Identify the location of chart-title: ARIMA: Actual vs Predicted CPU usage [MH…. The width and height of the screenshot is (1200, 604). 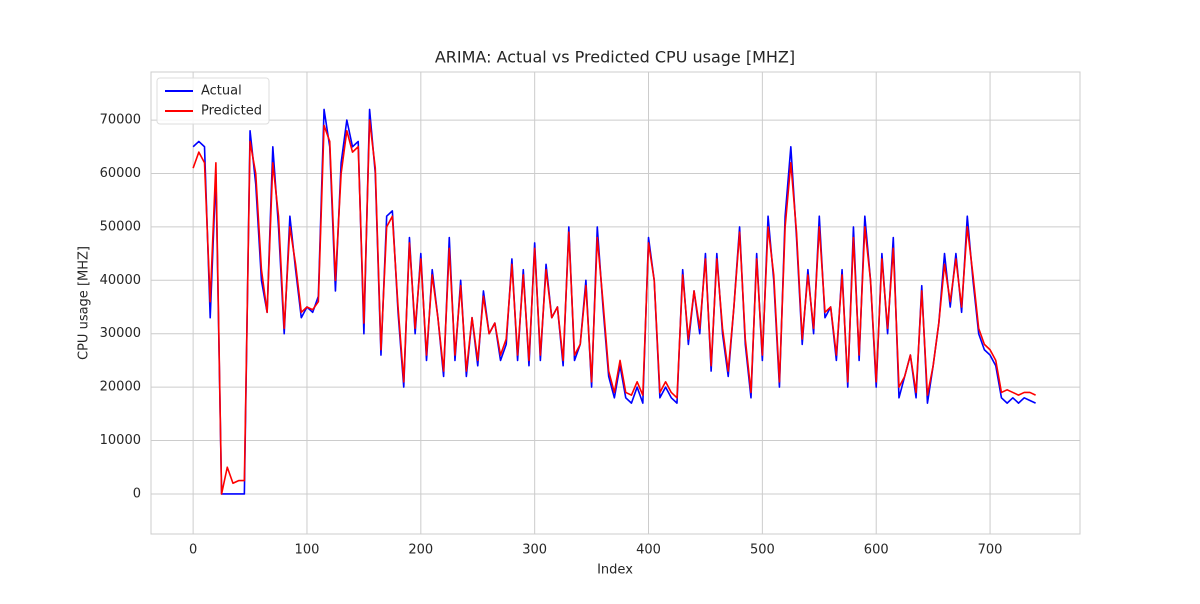
(615, 57).